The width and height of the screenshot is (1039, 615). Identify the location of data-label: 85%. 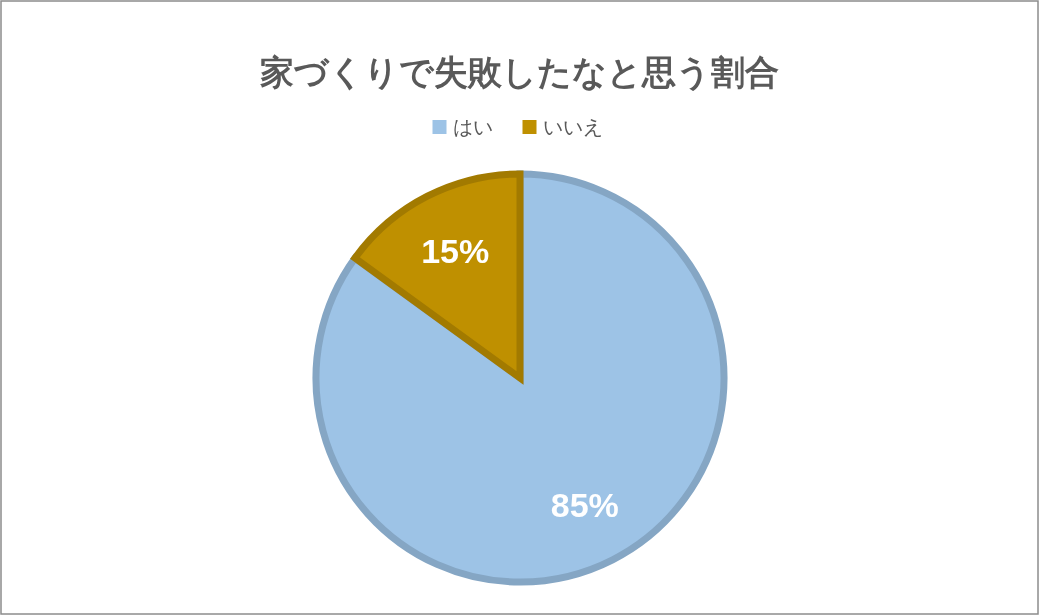
(584, 505).